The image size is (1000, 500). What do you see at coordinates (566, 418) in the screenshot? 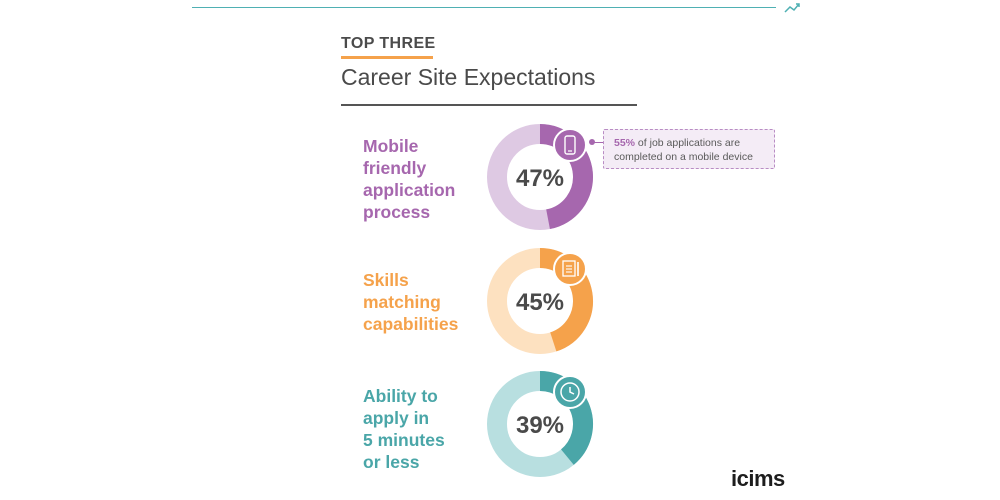
I see `donut-value-arc` at bounding box center [566, 418].